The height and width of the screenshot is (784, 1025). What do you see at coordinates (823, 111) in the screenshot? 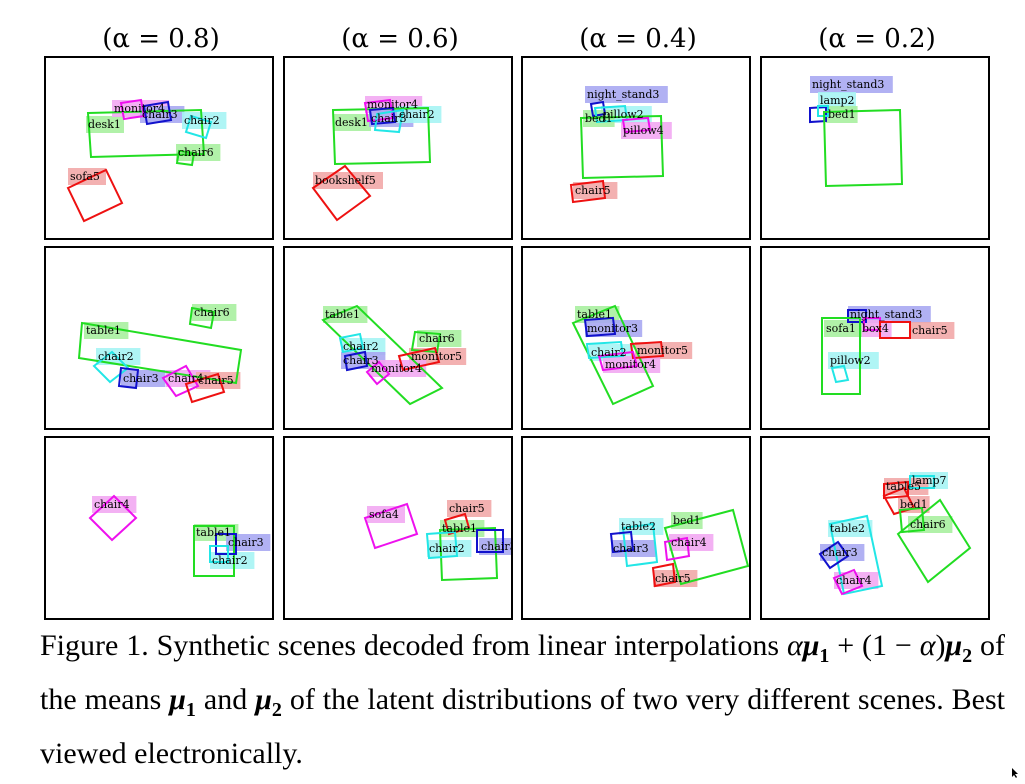
I see `bbox-lamp2` at bounding box center [823, 111].